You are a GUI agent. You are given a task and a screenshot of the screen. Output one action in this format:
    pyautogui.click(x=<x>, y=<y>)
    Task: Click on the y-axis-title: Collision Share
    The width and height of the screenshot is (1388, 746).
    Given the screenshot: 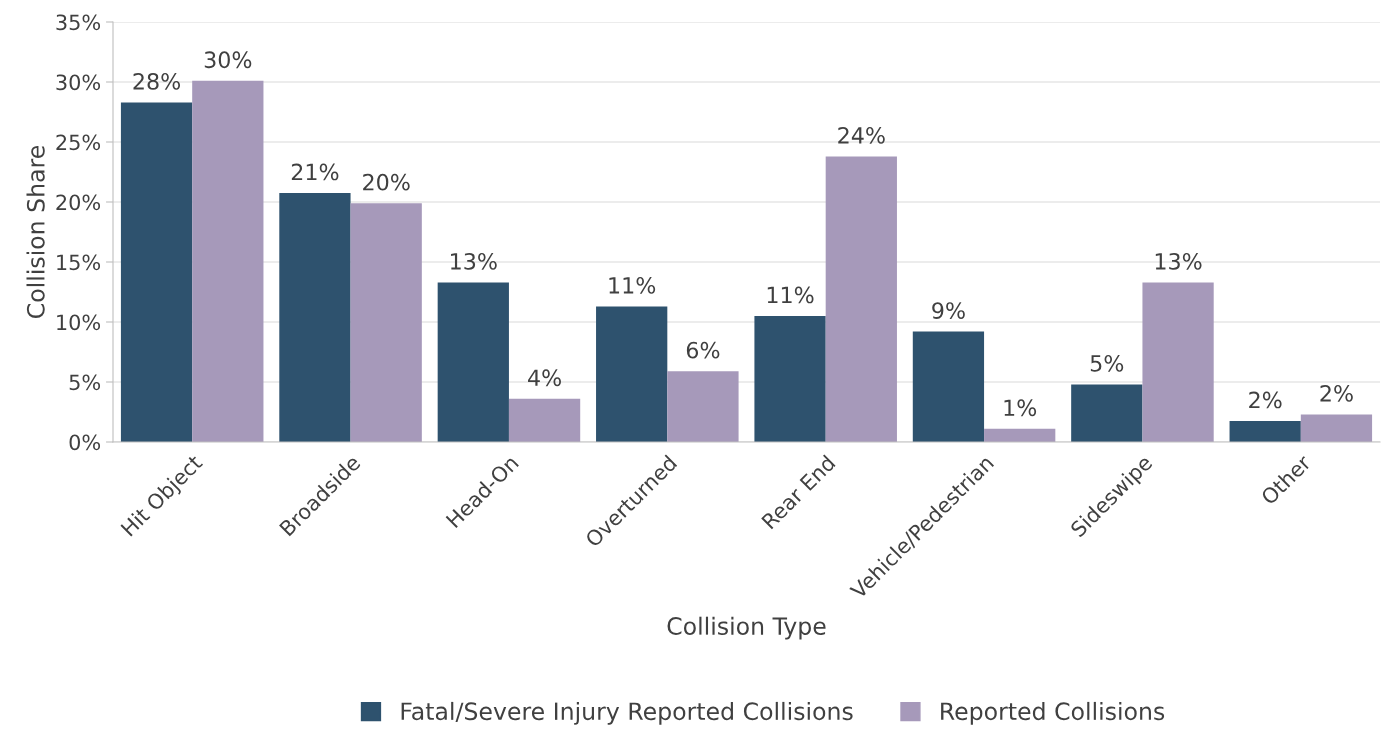 What is the action you would take?
    pyautogui.click(x=35, y=232)
    